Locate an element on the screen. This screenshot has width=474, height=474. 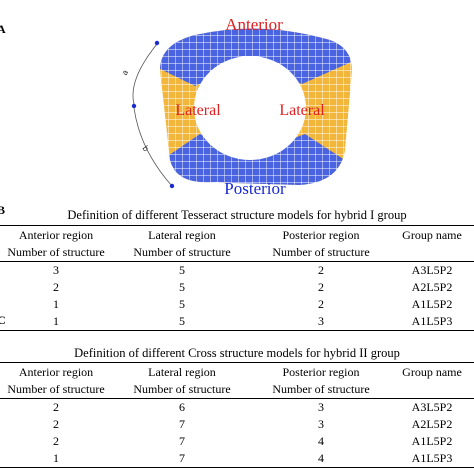
table-row: 3 5 2 A3L5P2 is located at coordinates (237, 271).